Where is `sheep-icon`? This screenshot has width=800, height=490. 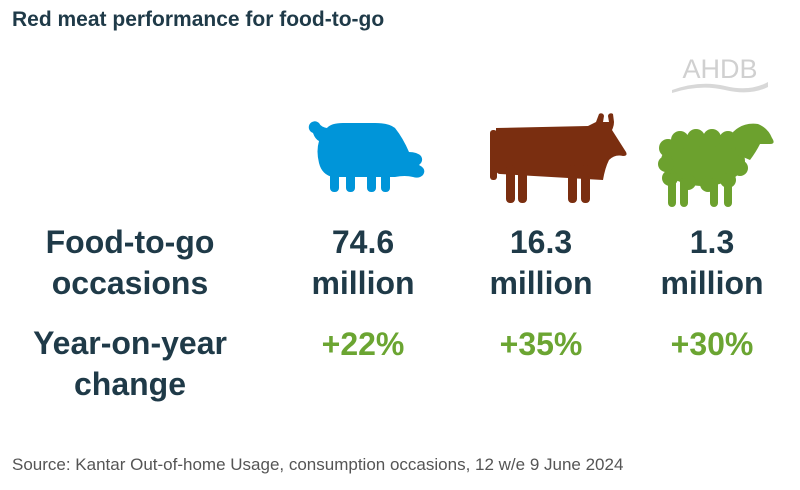
sheep-icon is located at coordinates (716, 165).